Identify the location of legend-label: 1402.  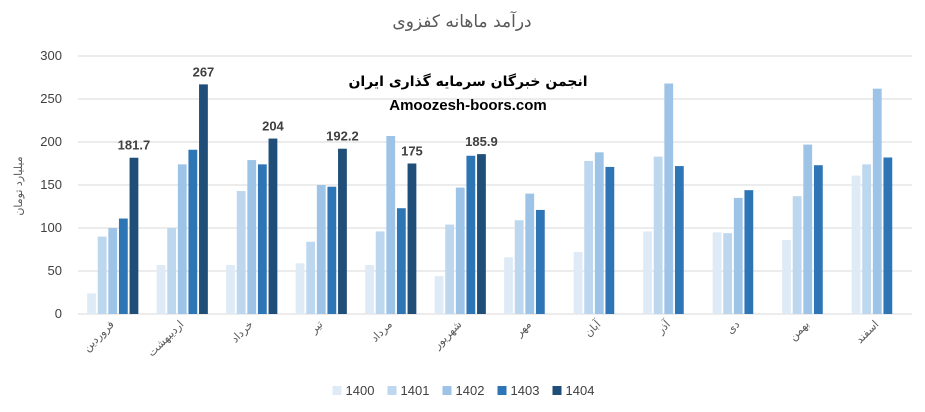
(470, 390).